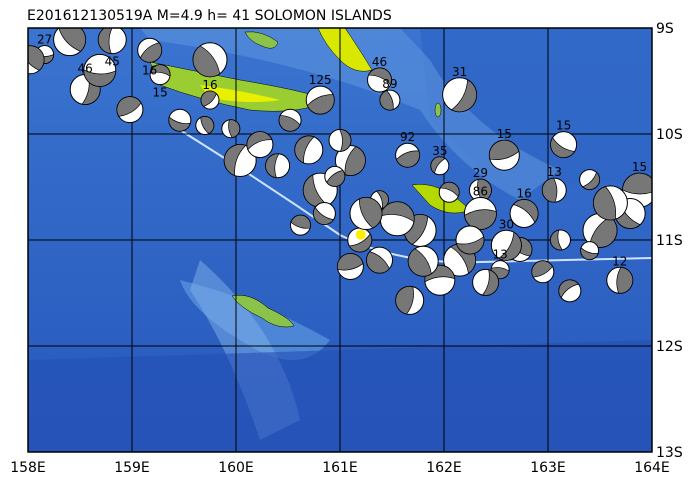 The width and height of the screenshot is (697, 482). Describe the element at coordinates (389, 84) in the screenshot. I see `event-depth-label: 89` at that location.